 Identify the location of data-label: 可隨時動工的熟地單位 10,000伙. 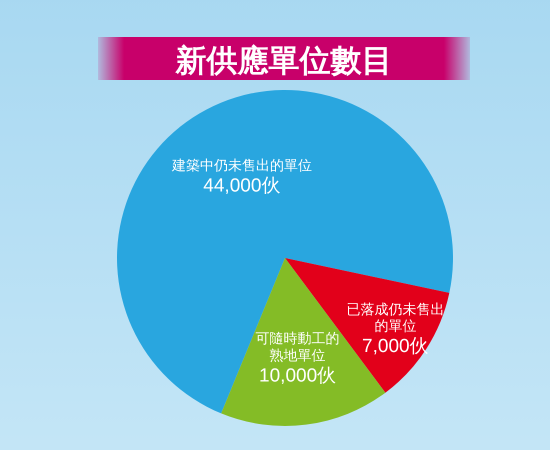
(298, 358).